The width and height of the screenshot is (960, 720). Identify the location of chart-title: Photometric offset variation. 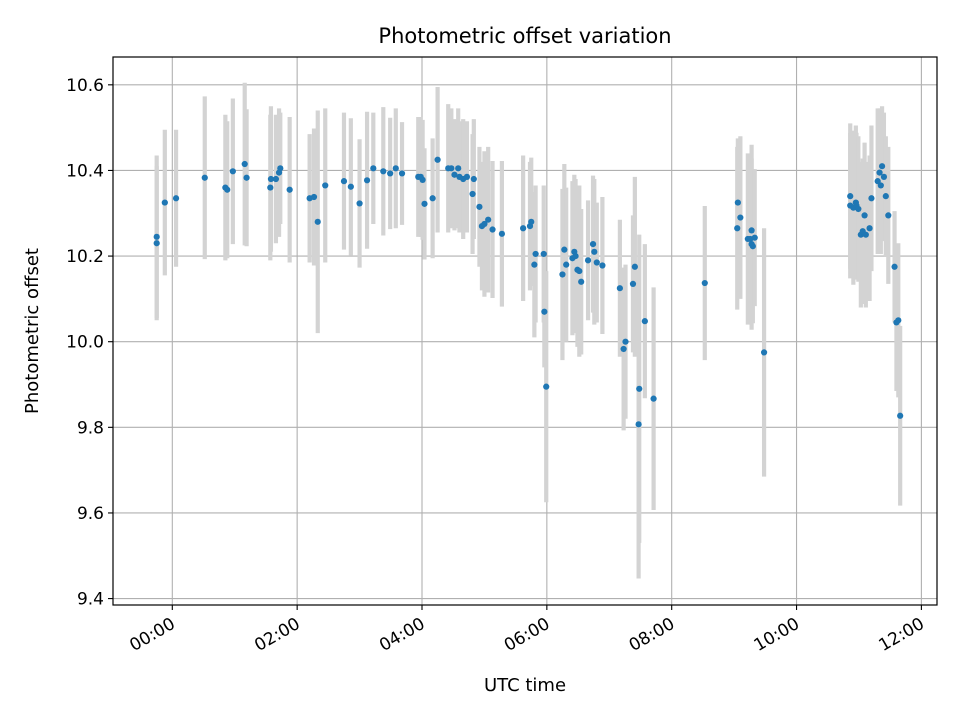
(524, 36).